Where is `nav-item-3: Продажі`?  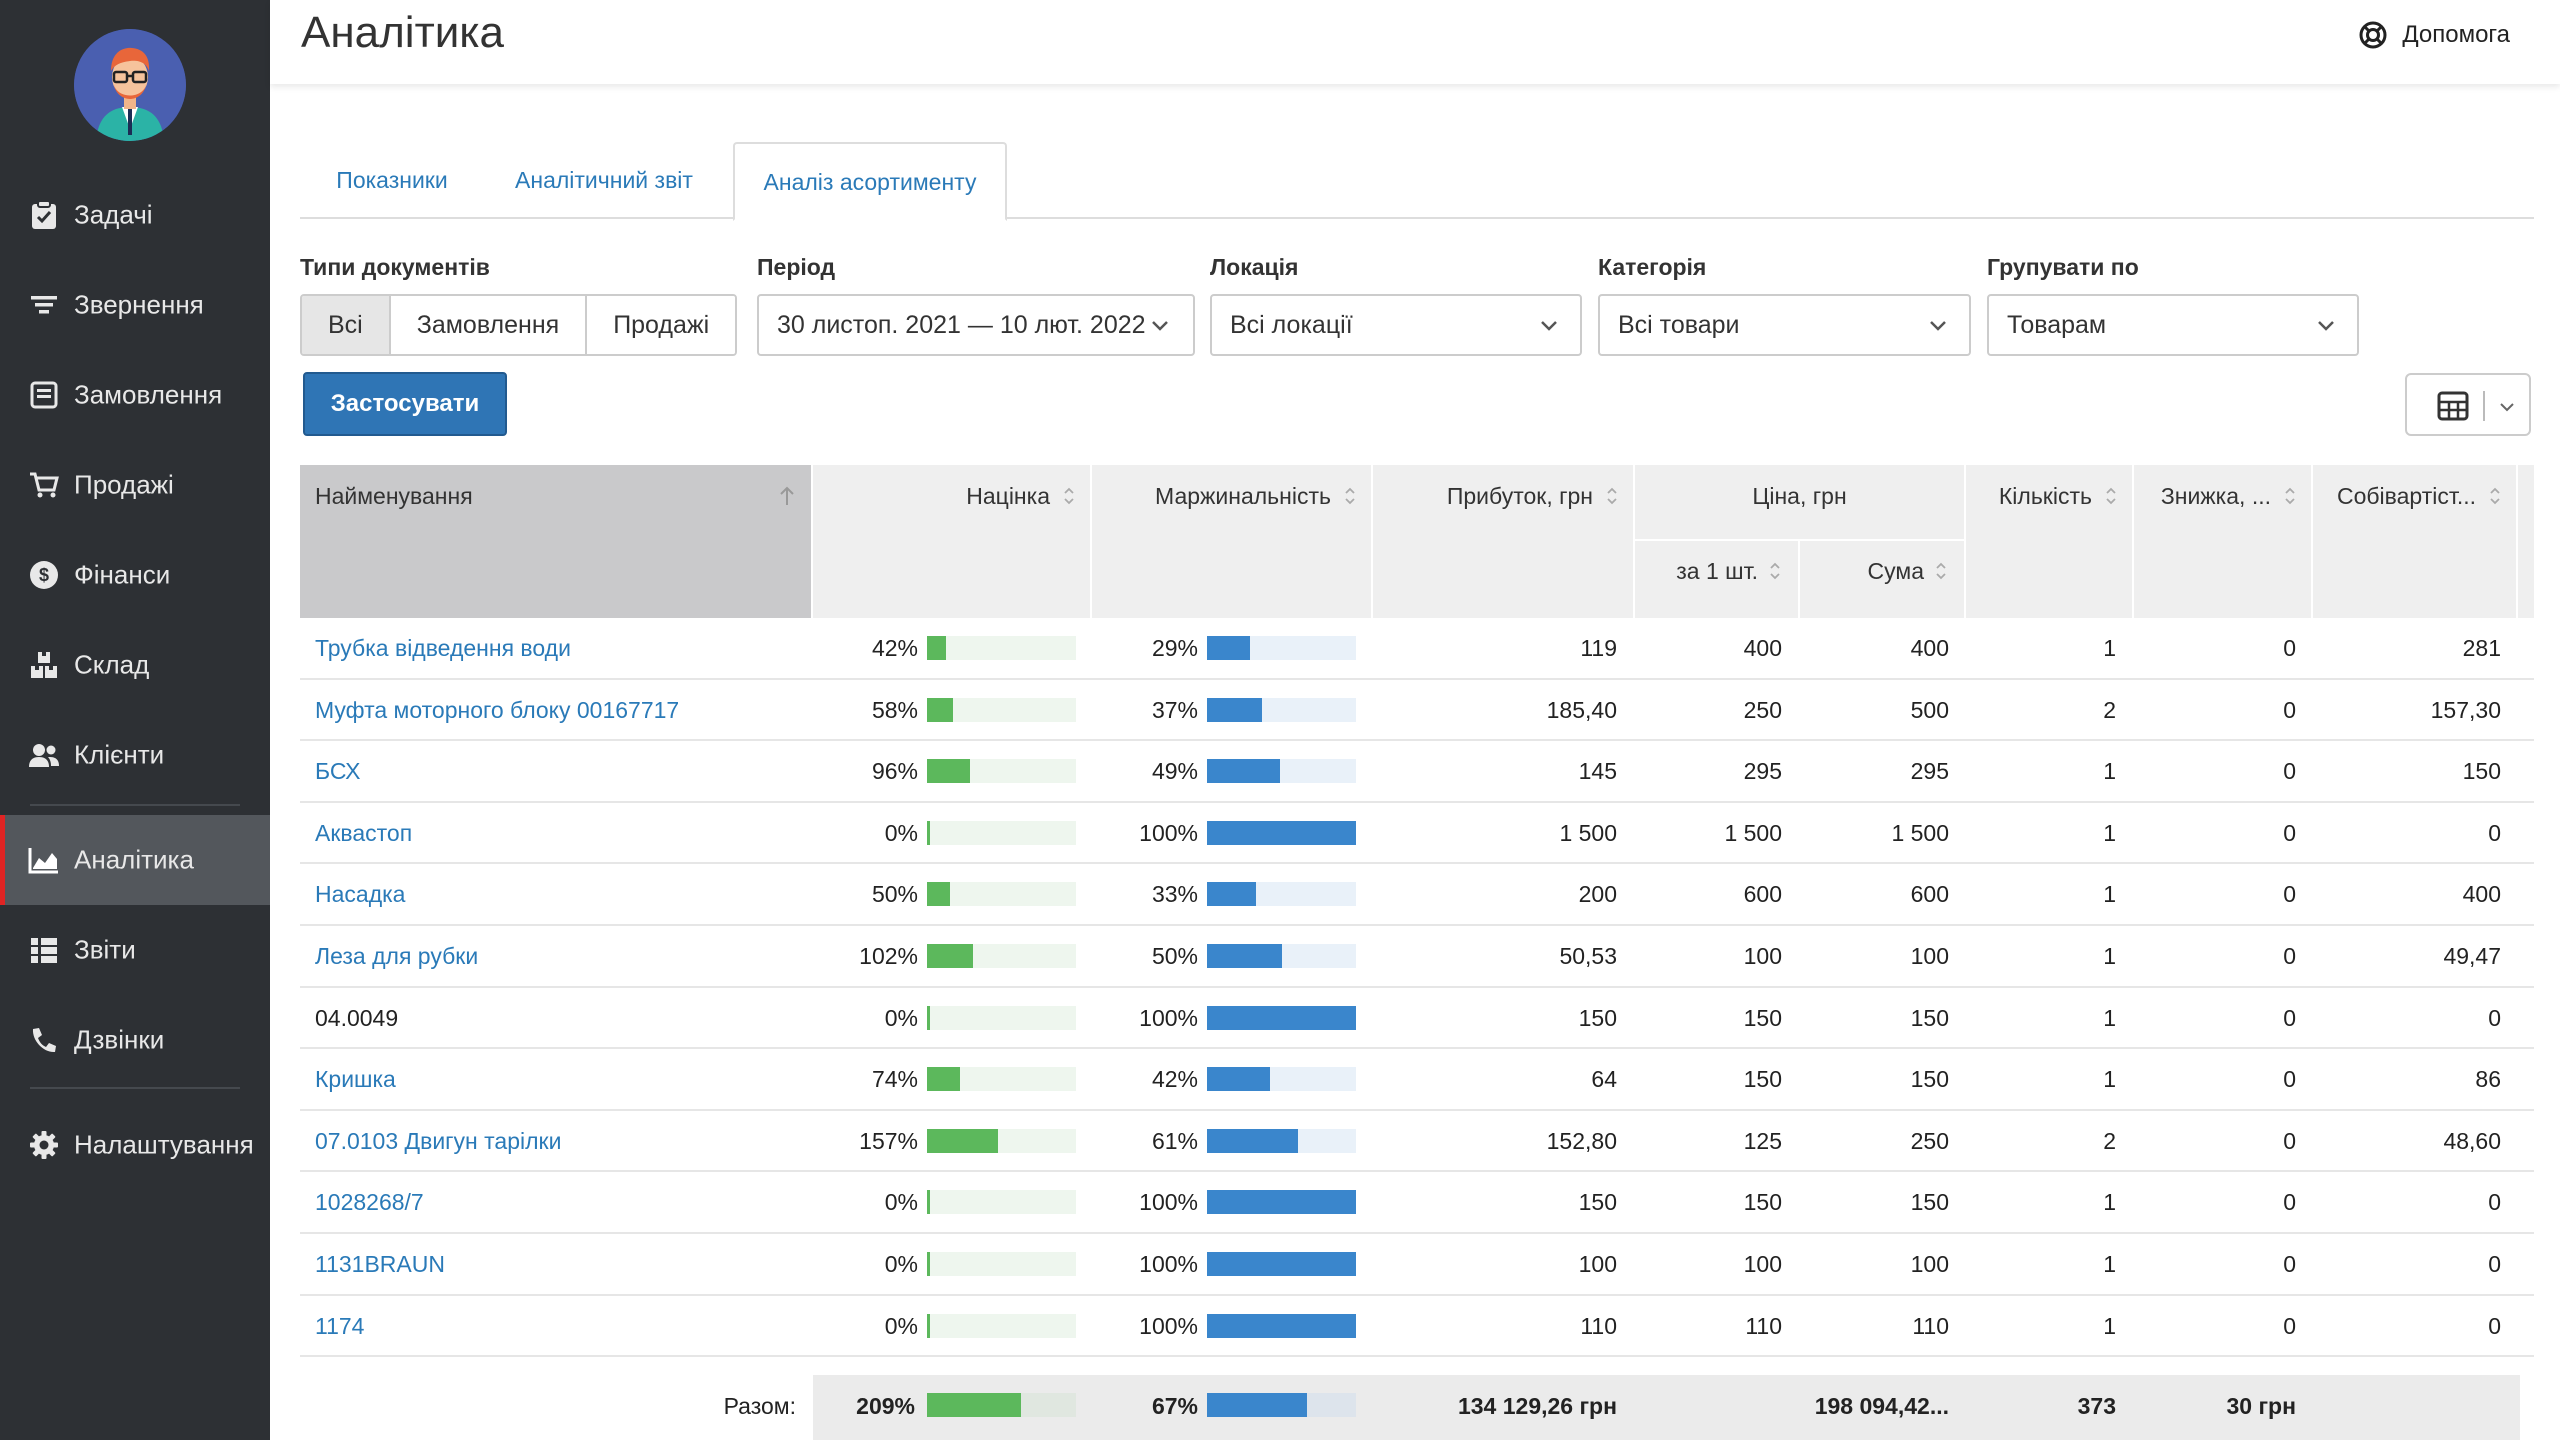
nav-item-3: Продажі is located at coordinates (135, 485).